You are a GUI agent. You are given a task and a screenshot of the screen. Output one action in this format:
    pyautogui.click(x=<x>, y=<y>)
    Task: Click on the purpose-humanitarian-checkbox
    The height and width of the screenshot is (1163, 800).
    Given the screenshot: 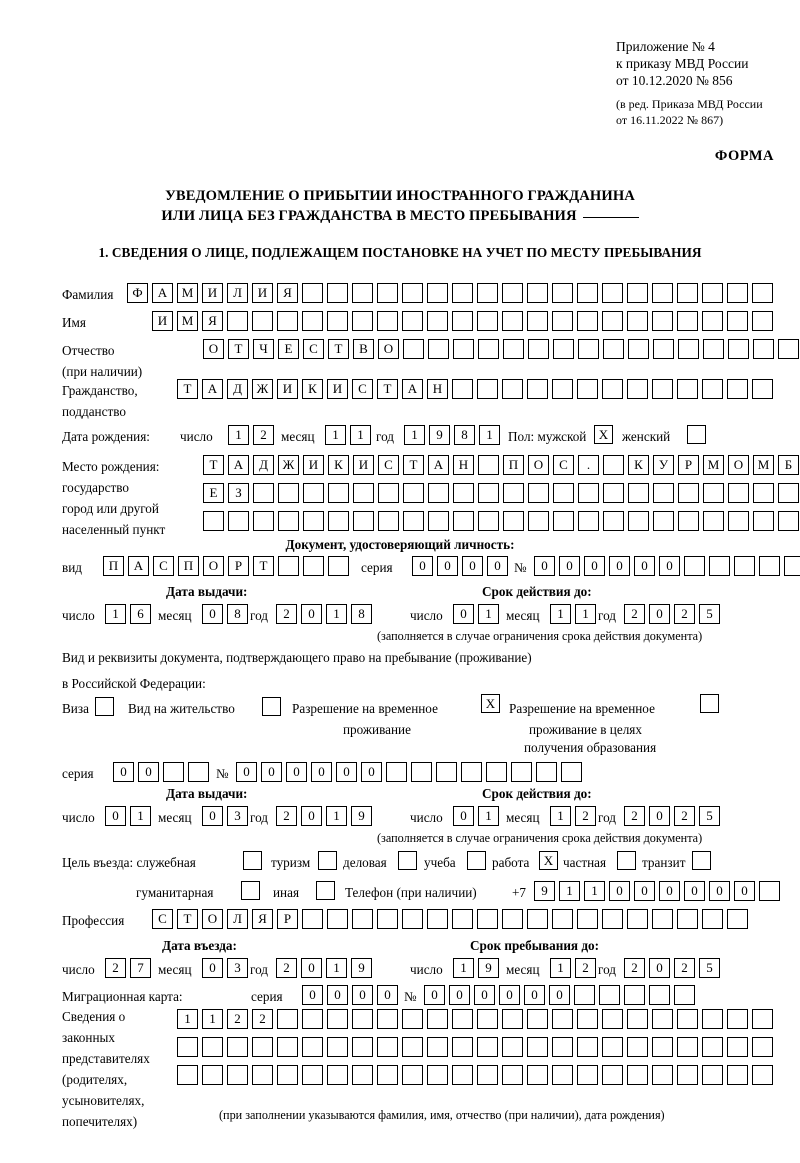 What is the action you would take?
    pyautogui.click(x=250, y=890)
    